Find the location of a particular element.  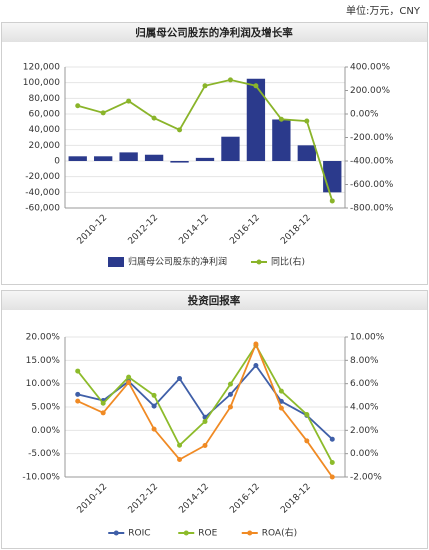

y-tick-label: 80,000 is located at coordinates (45, 99).